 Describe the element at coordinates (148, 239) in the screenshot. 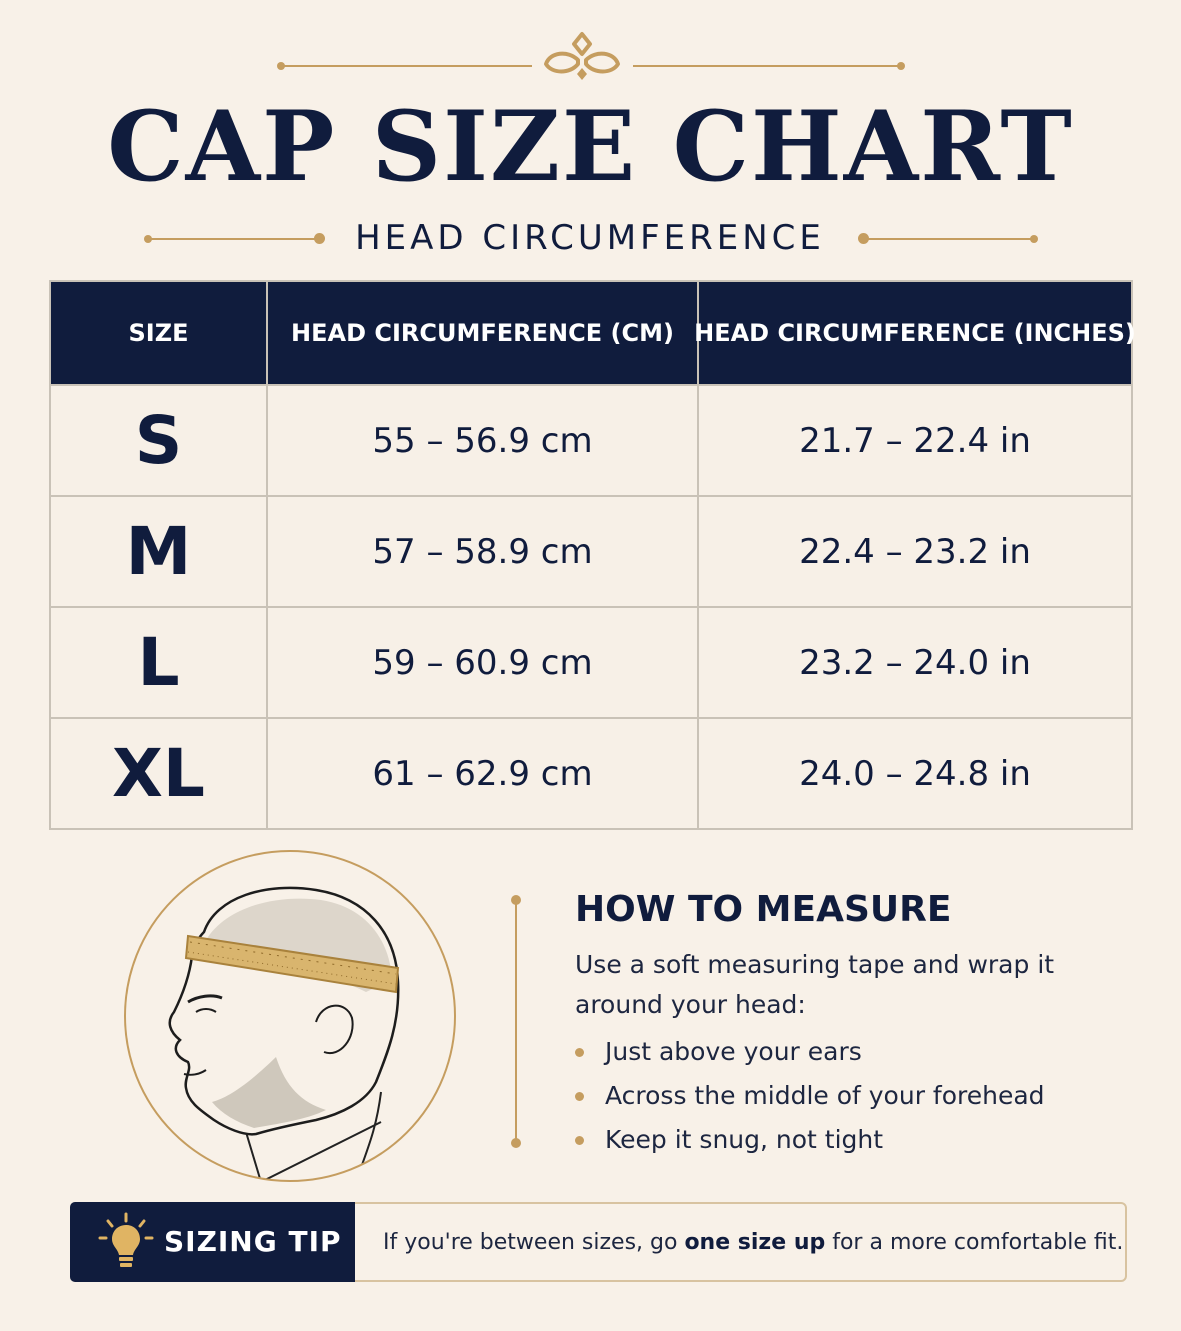

I see `subtitle-dot-left` at that location.